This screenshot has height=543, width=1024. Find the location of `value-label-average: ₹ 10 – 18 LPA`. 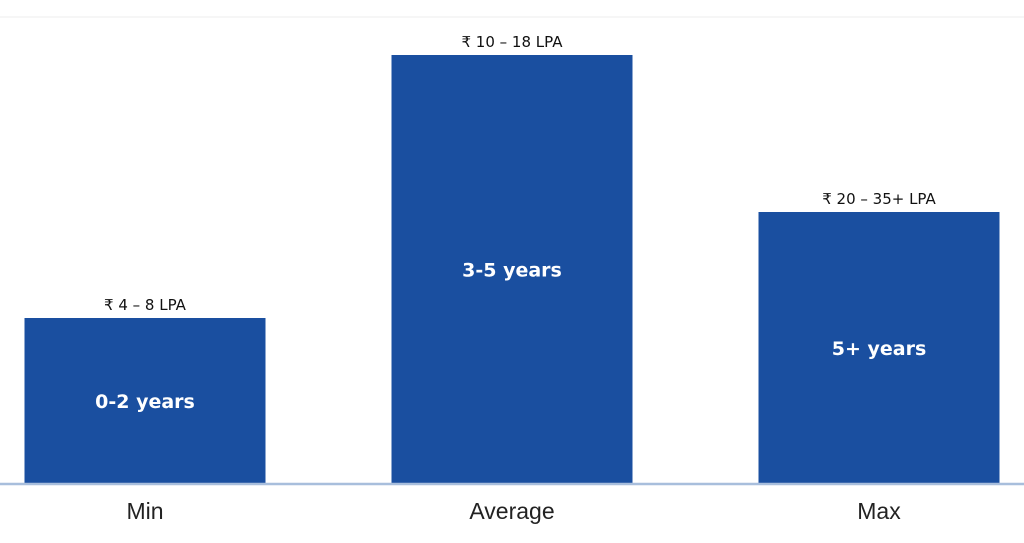

value-label-average: ₹ 10 – 18 LPA is located at coordinates (513, 42).